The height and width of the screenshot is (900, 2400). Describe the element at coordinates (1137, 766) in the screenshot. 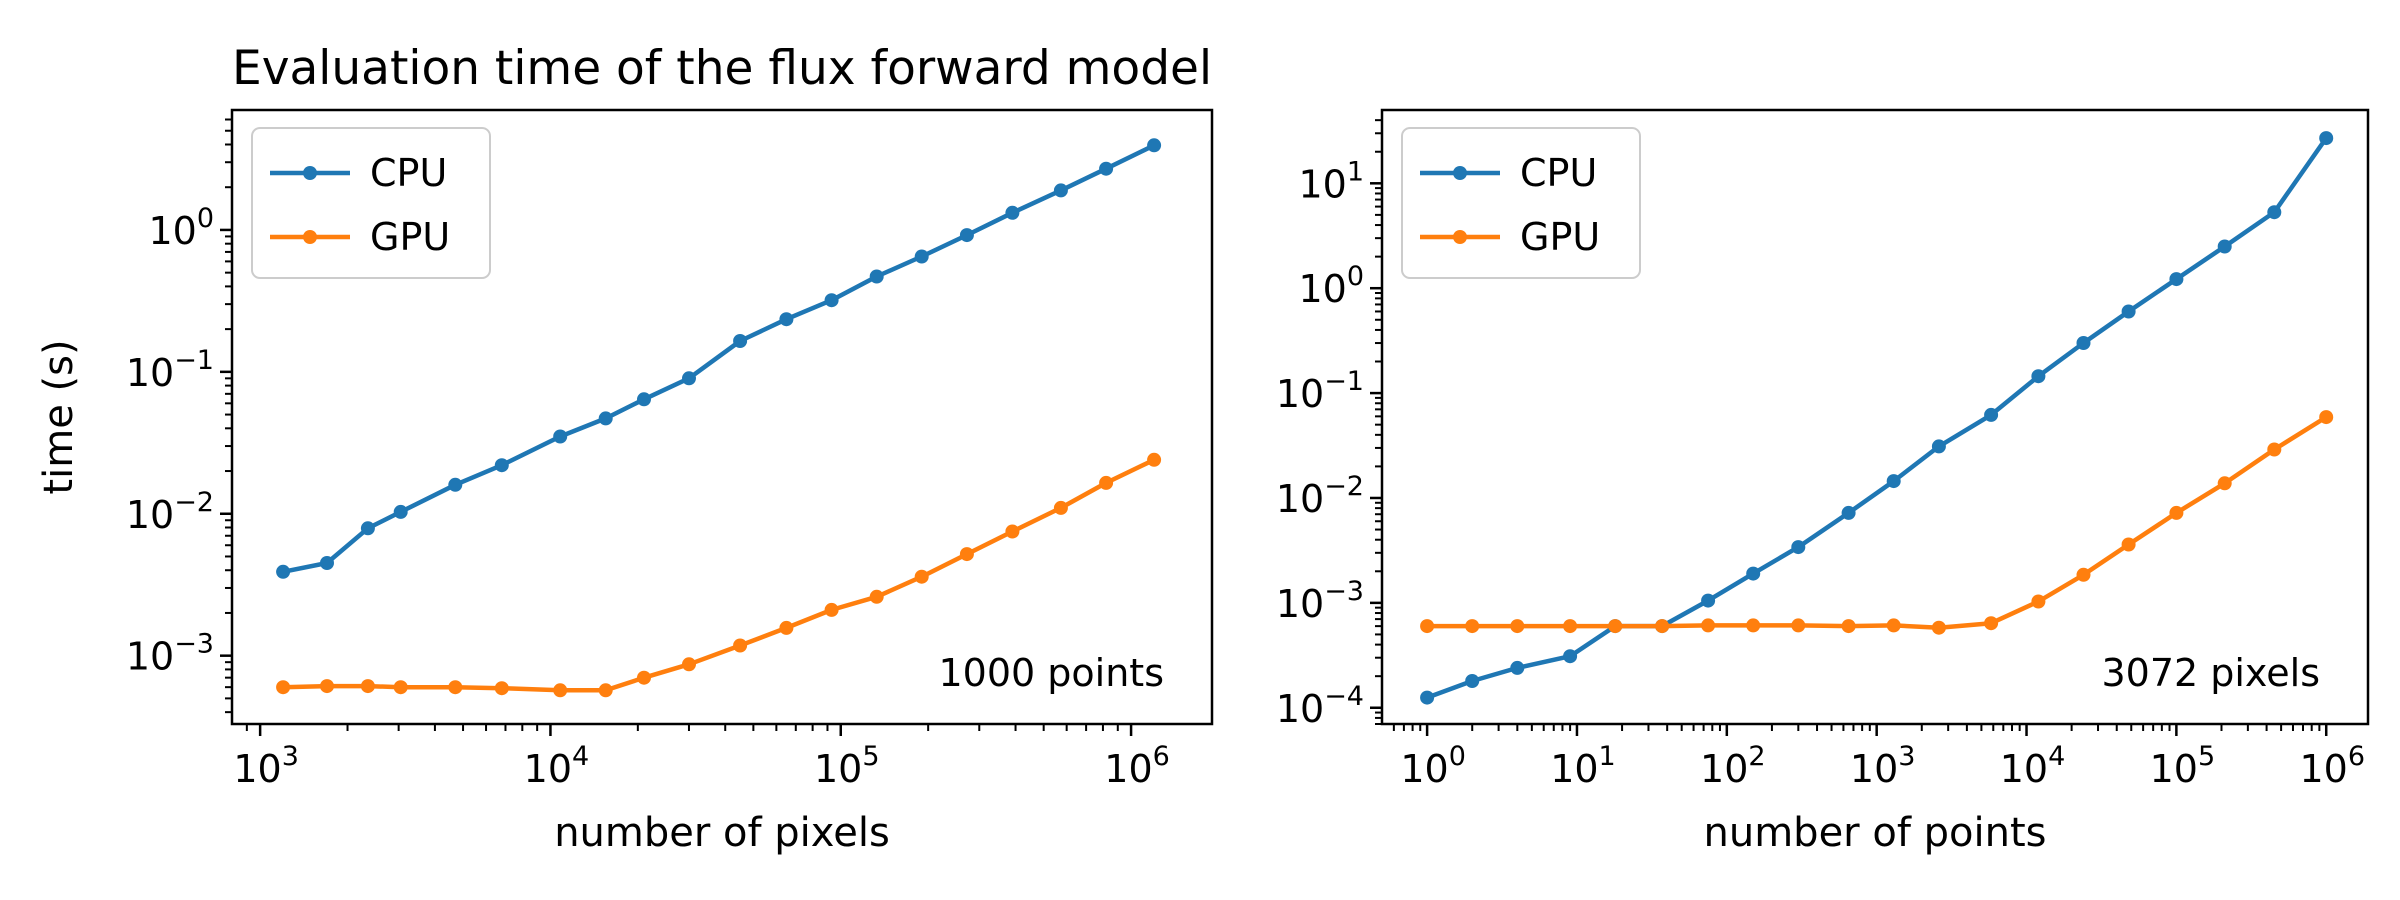

I see `x-tick-label: 106` at that location.